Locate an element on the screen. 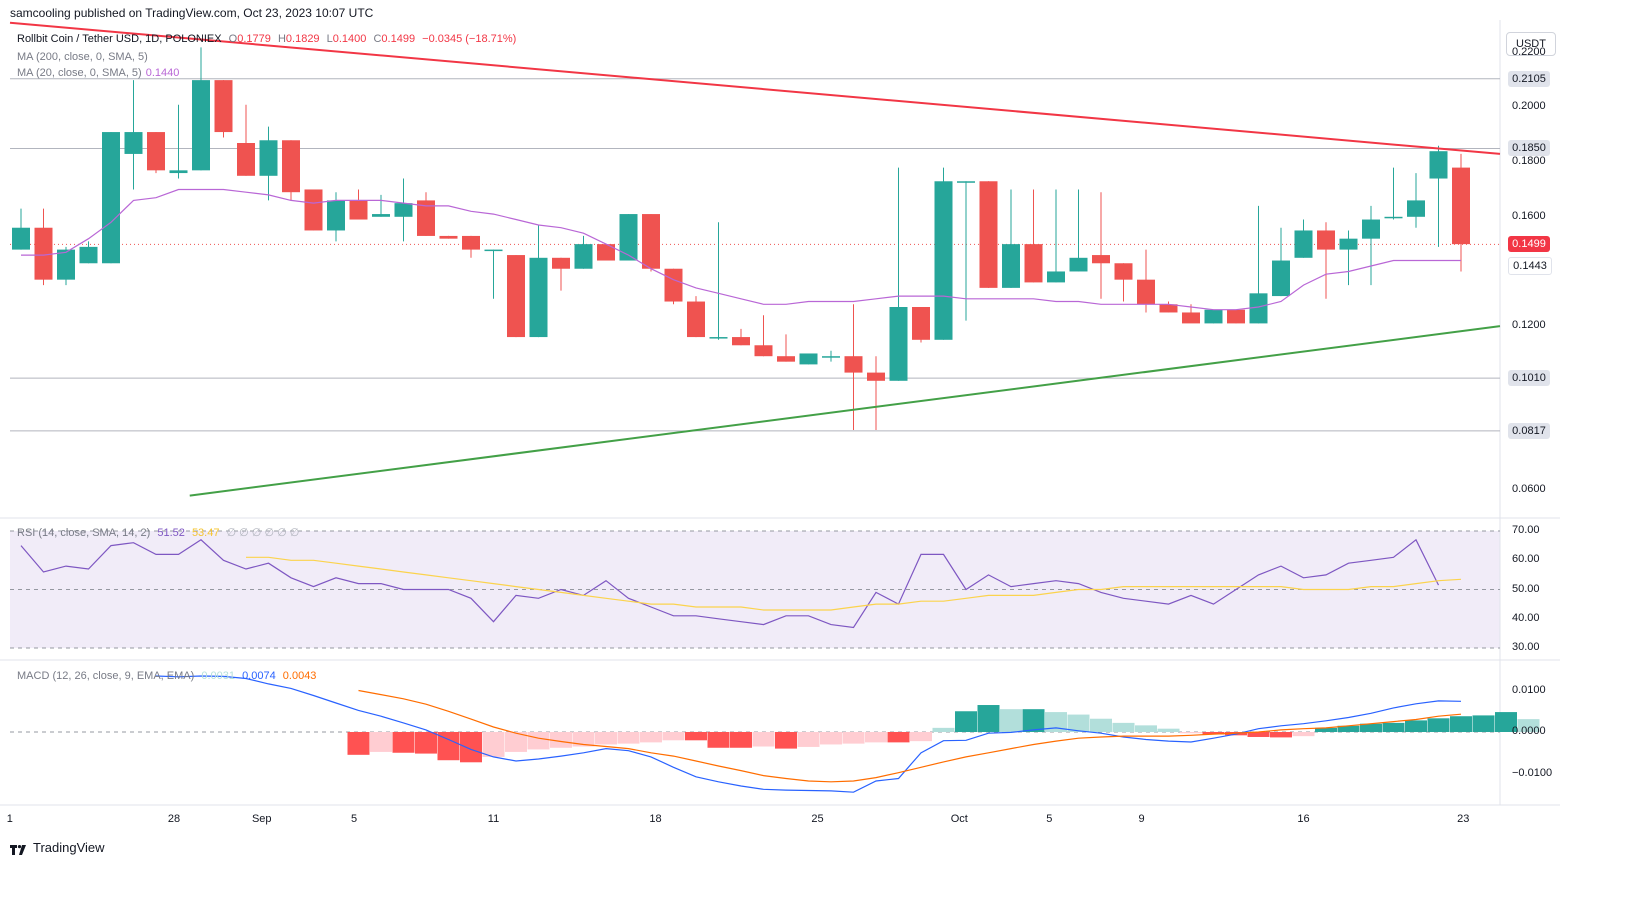 This screenshot has width=1634, height=901. price-marker-level: 0.1850 is located at coordinates (1529, 148).